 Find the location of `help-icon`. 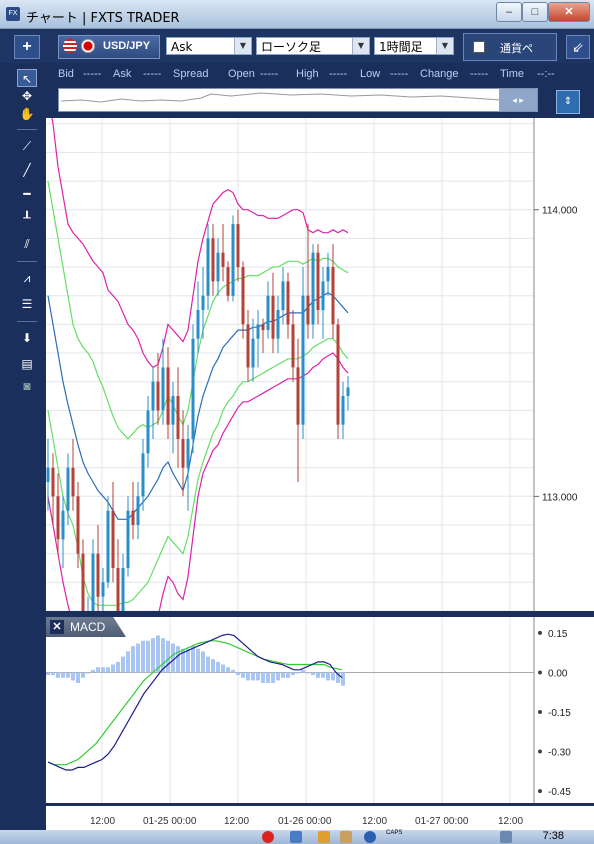

help-icon is located at coordinates (370, 837).